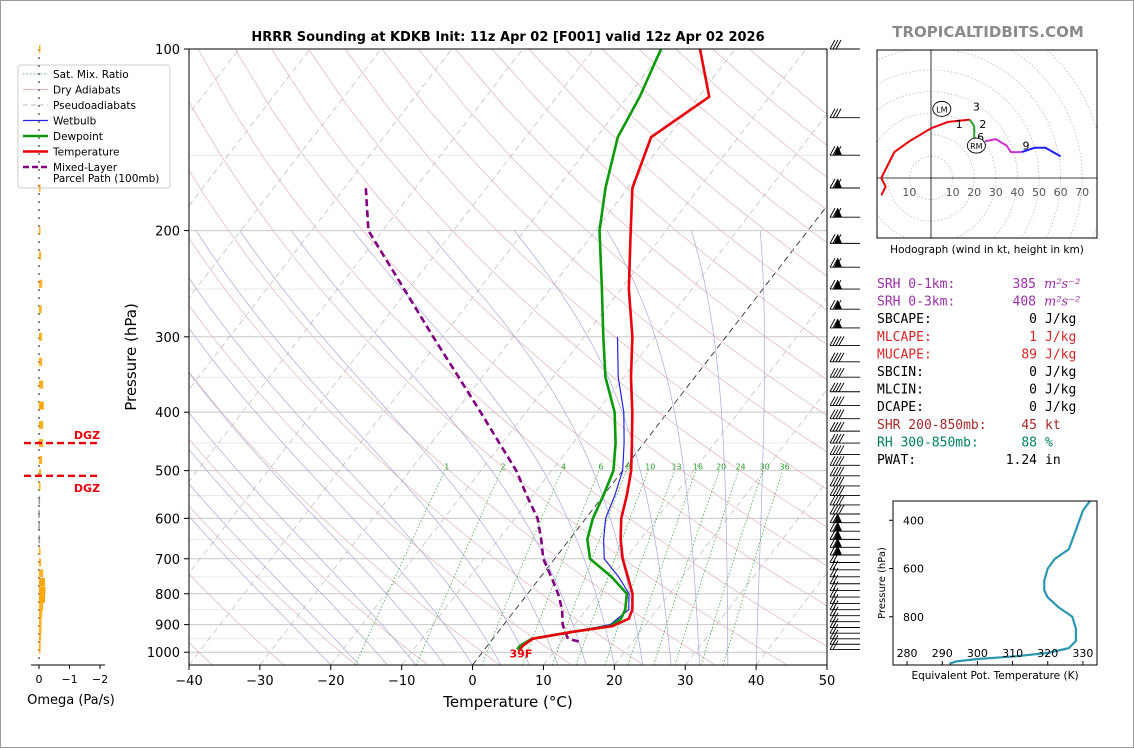 This screenshot has width=1134, height=748. Describe the element at coordinates (982, 124) in the screenshot. I see `hodo-height-label: 2` at that location.